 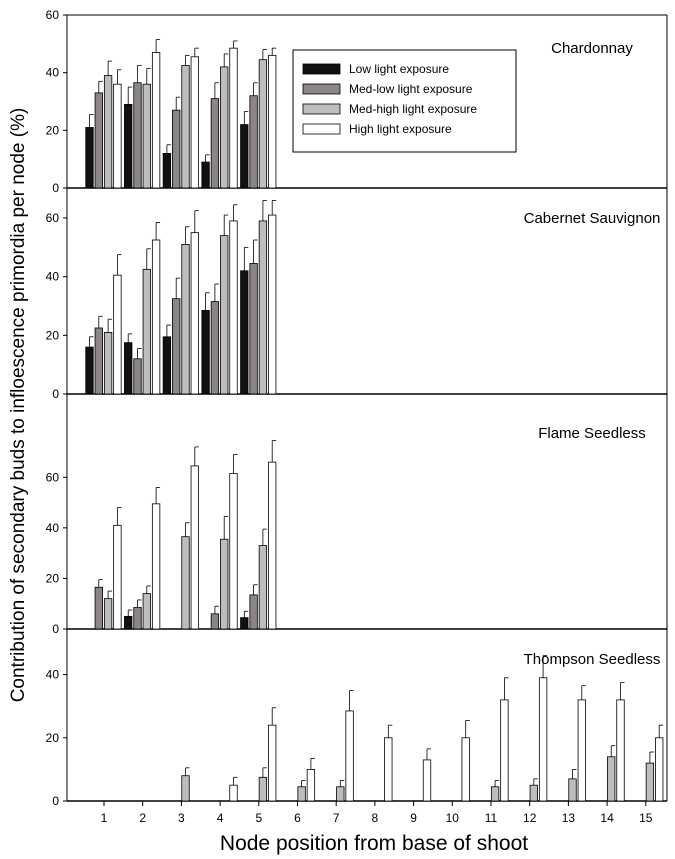 What do you see at coordinates (592, 659) in the screenshot?
I see `panel-title: Thompson Seedless` at bounding box center [592, 659].